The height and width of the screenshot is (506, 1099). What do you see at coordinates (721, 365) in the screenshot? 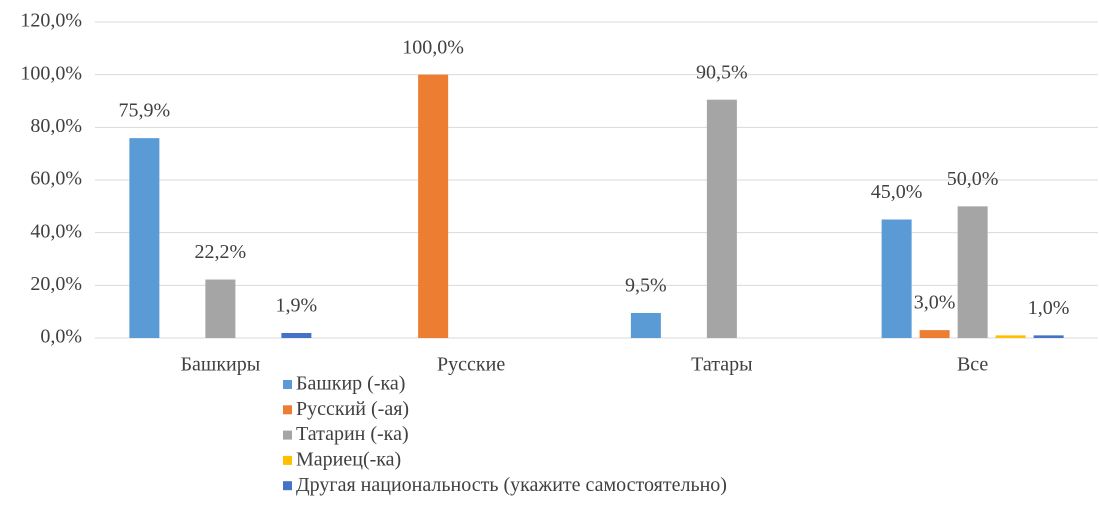
I see `x-tick-label: Татары` at bounding box center [721, 365].